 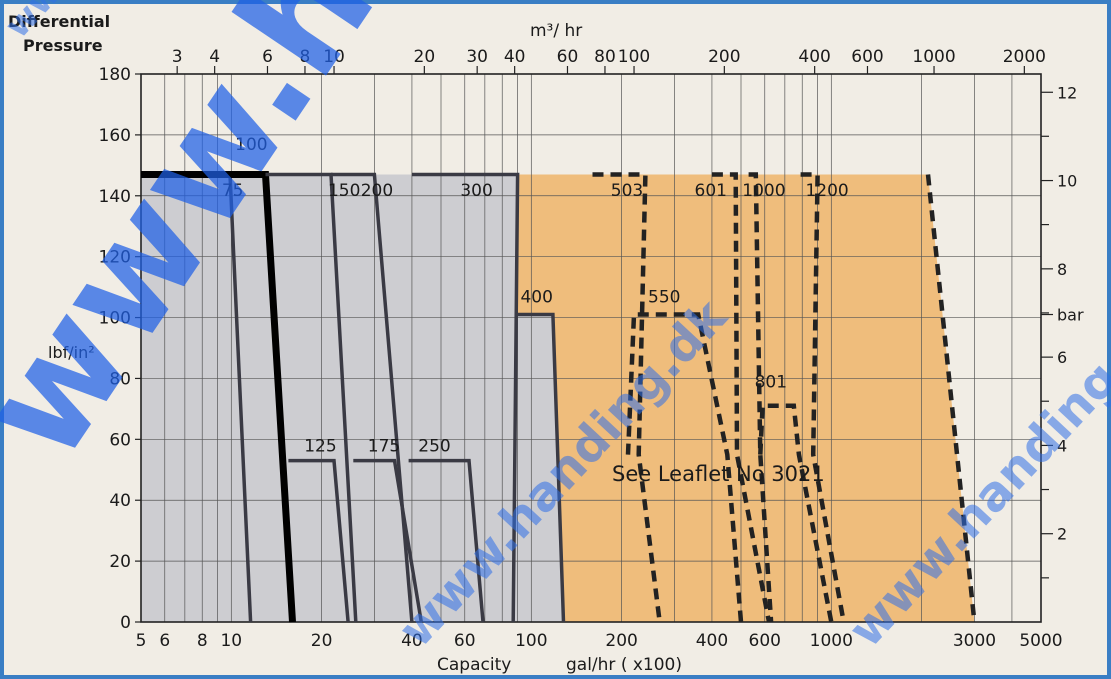 What do you see at coordinates (763, 191) in the screenshot?
I see `model-label: 1000` at bounding box center [763, 191].